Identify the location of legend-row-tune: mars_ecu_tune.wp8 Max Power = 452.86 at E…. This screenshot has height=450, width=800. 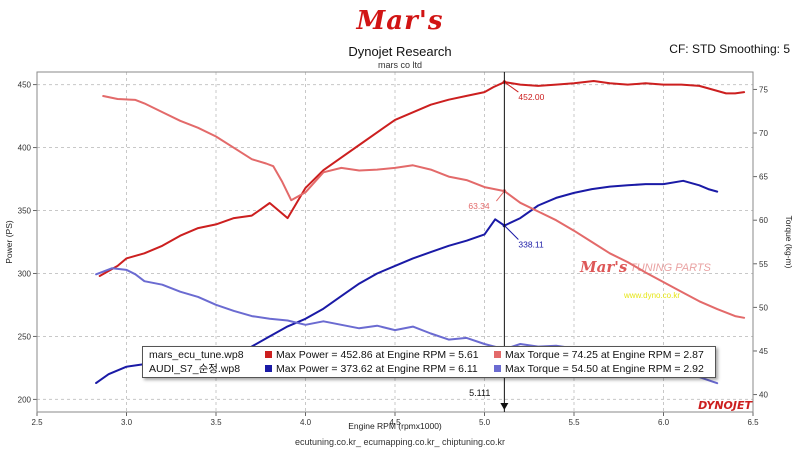
(426, 355).